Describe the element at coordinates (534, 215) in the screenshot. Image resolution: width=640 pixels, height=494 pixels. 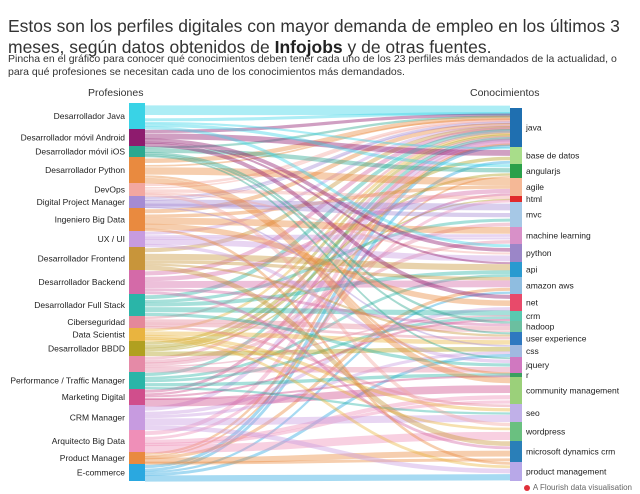
I see `target-node-label: mvc` at that location.